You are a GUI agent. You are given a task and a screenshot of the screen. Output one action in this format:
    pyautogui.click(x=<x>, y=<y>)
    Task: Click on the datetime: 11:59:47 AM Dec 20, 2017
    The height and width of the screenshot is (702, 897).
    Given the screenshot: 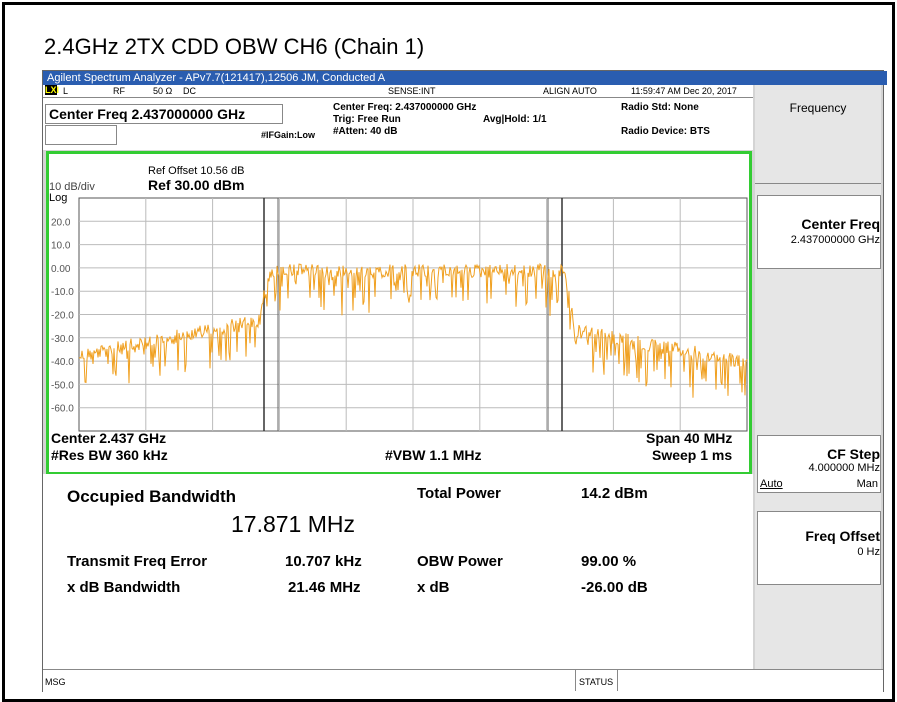 What is the action you would take?
    pyautogui.click(x=684, y=91)
    